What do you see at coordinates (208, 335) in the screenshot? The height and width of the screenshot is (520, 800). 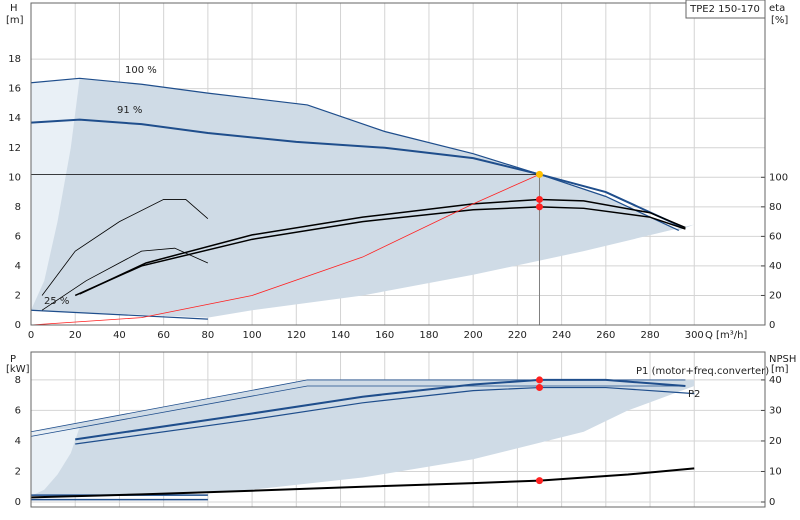 I see `x-tick-label: 80` at bounding box center [208, 335].